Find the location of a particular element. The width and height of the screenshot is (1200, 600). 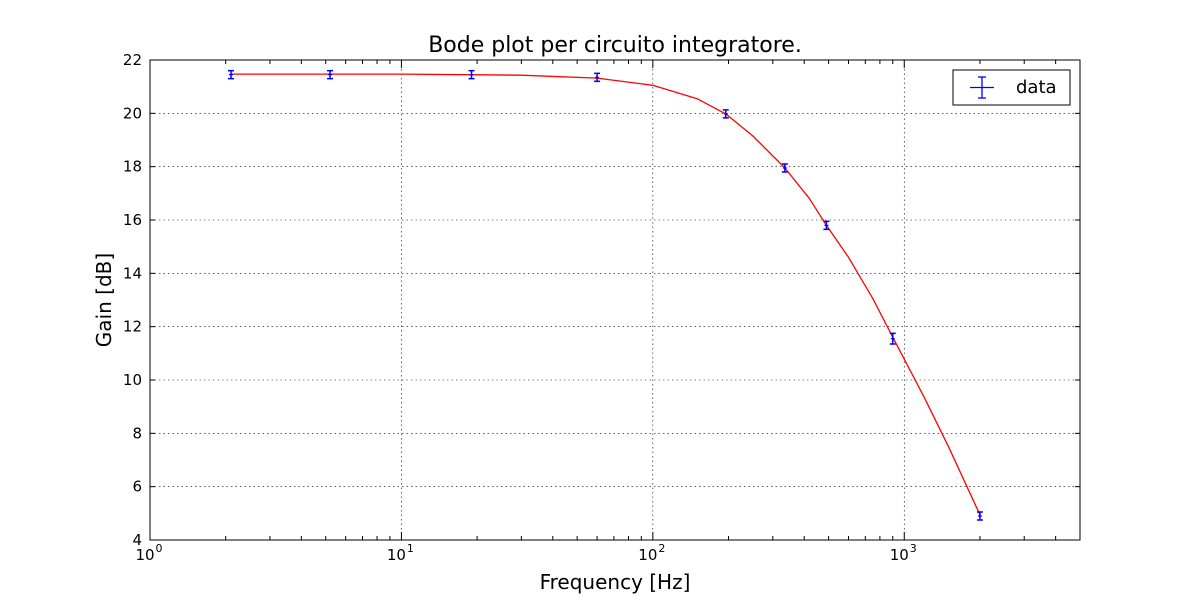

x-tick-label: 10 0 is located at coordinates (148, 553).